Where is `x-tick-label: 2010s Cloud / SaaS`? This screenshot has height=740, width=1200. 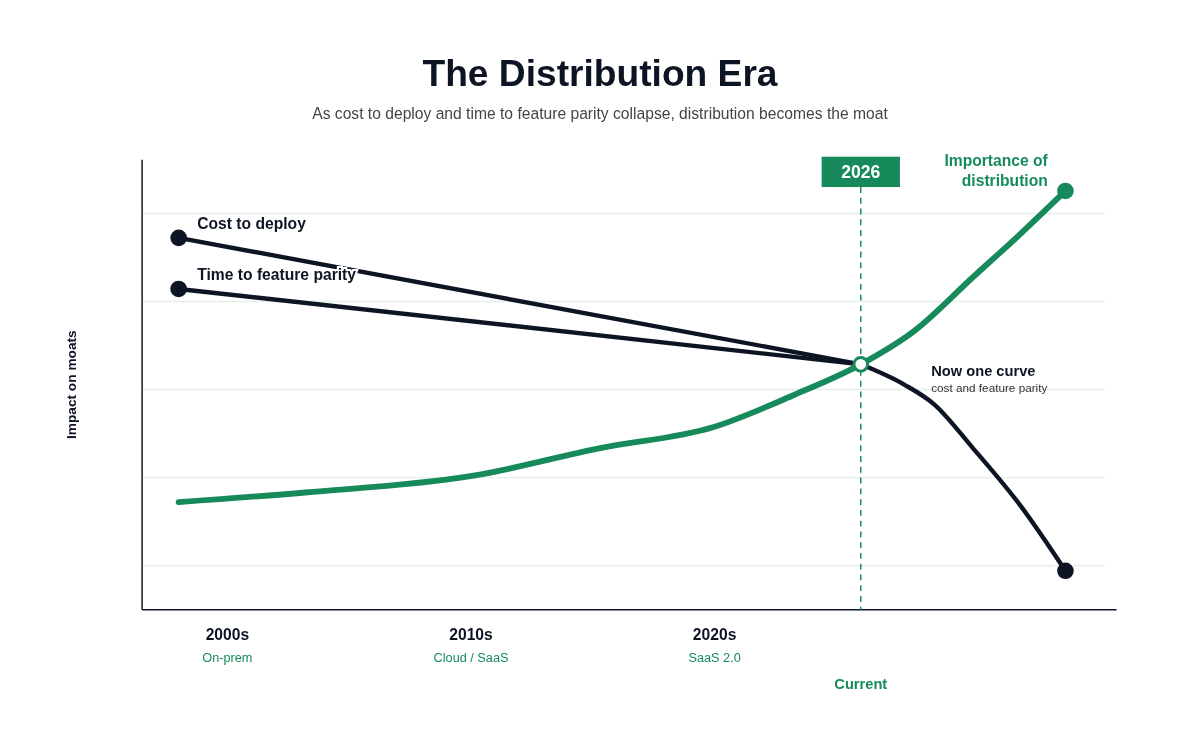
x-tick-label: 2010s Cloud / SaaS is located at coordinates (471, 645).